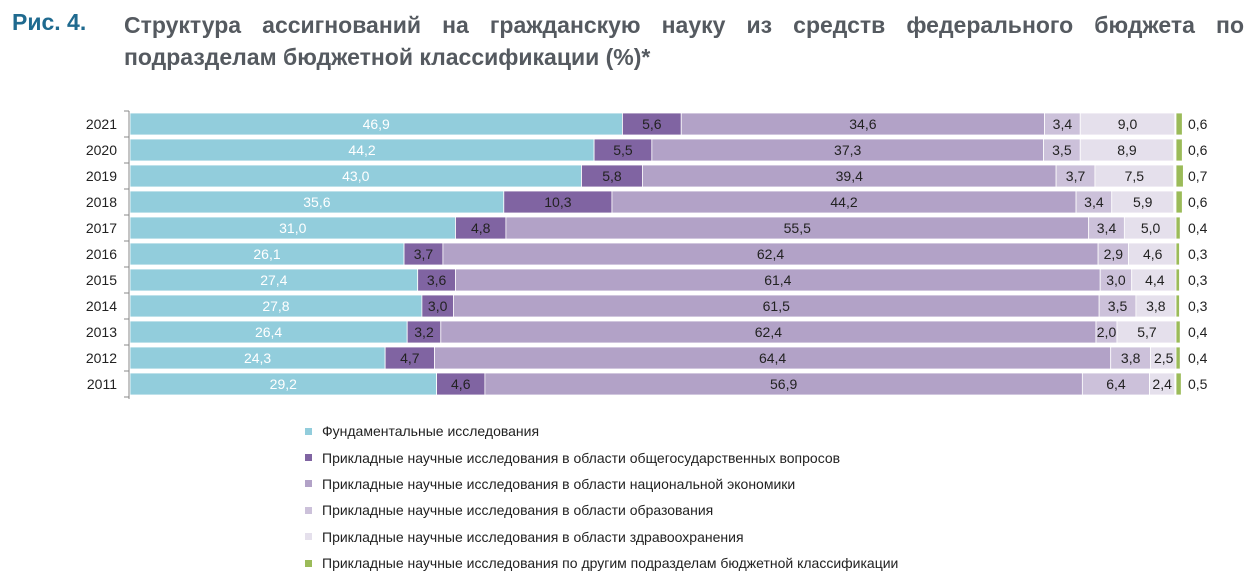 This screenshot has height=582, width=1255. I want to click on data-label: 0,7, so click(1198, 176).